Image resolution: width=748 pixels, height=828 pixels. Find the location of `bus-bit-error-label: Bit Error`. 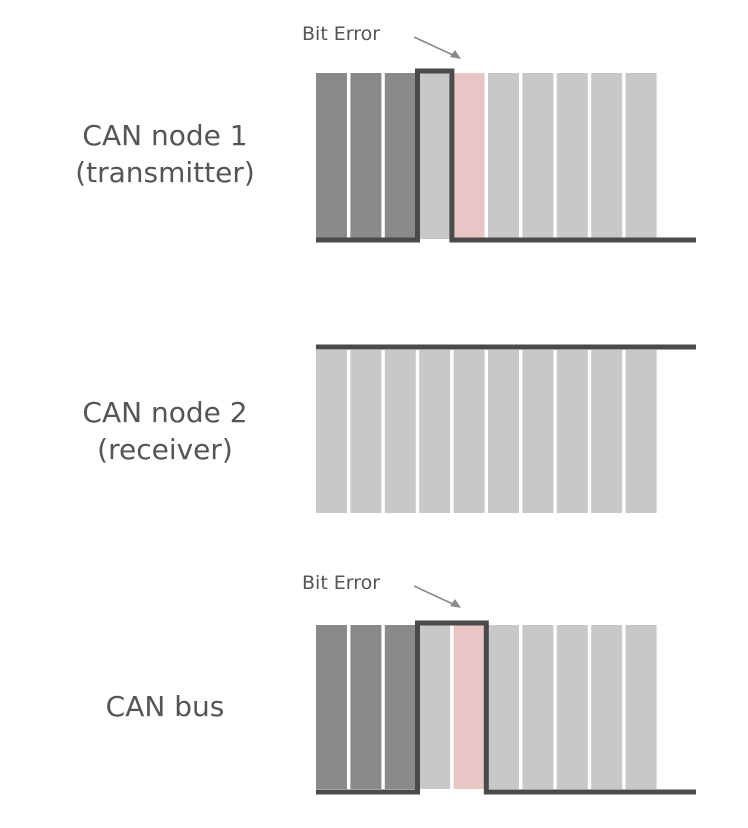

bus-bit-error-label: Bit Error is located at coordinates (341, 583).